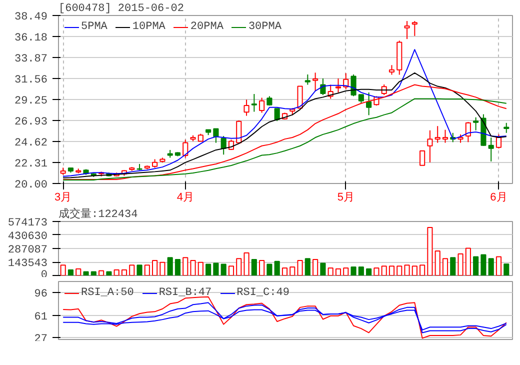 The image size is (520, 365). Describe the element at coordinates (28, 237) in the screenshot. I see `y-tick-label: 430630` at that location.